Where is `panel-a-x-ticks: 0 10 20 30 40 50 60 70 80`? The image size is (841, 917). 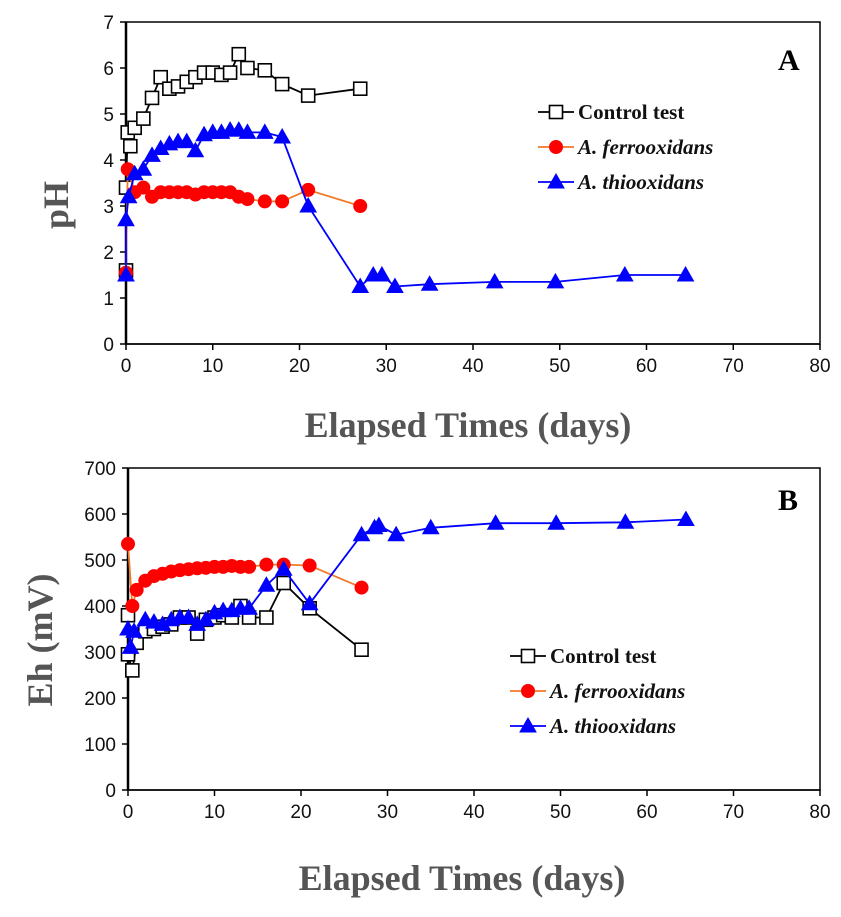
panel-a-x-ticks: 0 10 20 30 40 50 60 70 80 is located at coordinates (476, 360).